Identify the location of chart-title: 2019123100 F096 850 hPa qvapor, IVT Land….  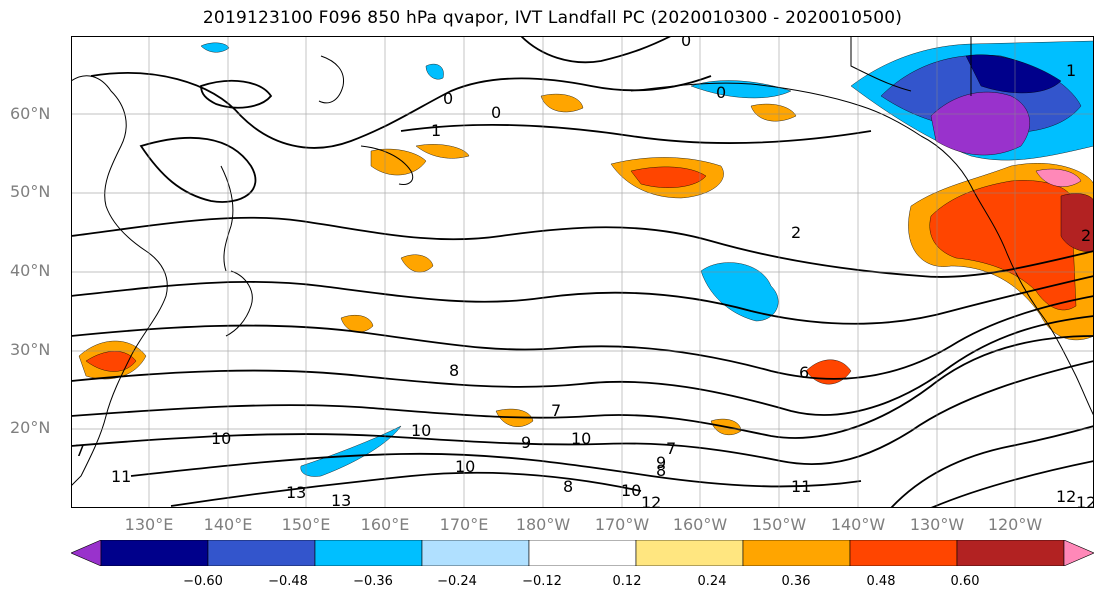
(552, 18).